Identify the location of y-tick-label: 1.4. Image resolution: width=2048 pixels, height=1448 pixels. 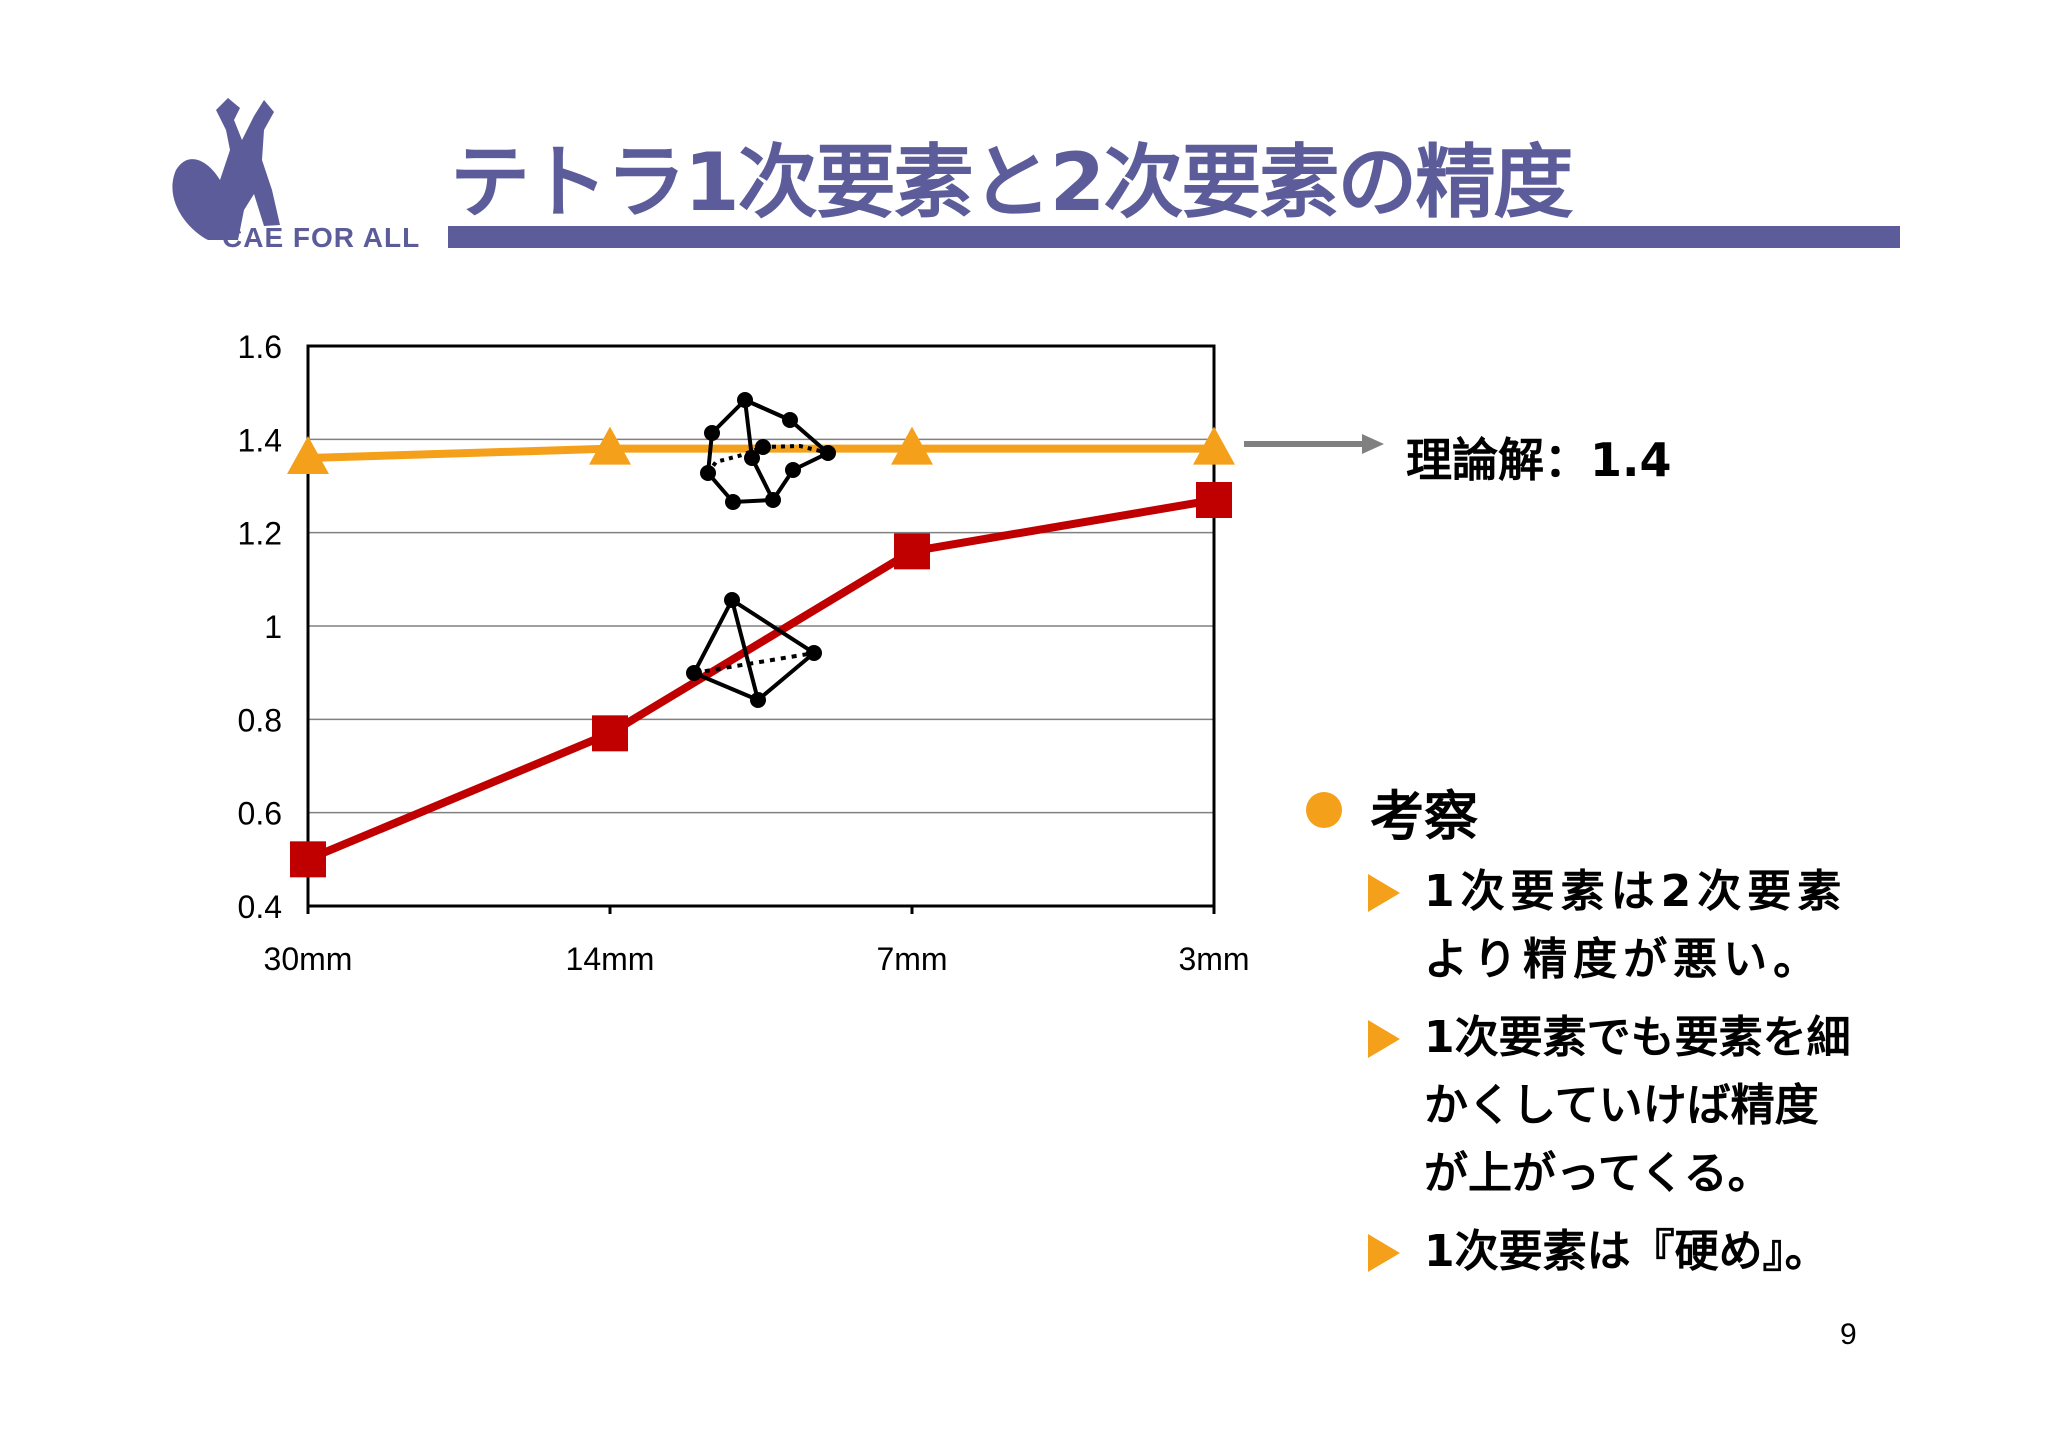
(260, 440).